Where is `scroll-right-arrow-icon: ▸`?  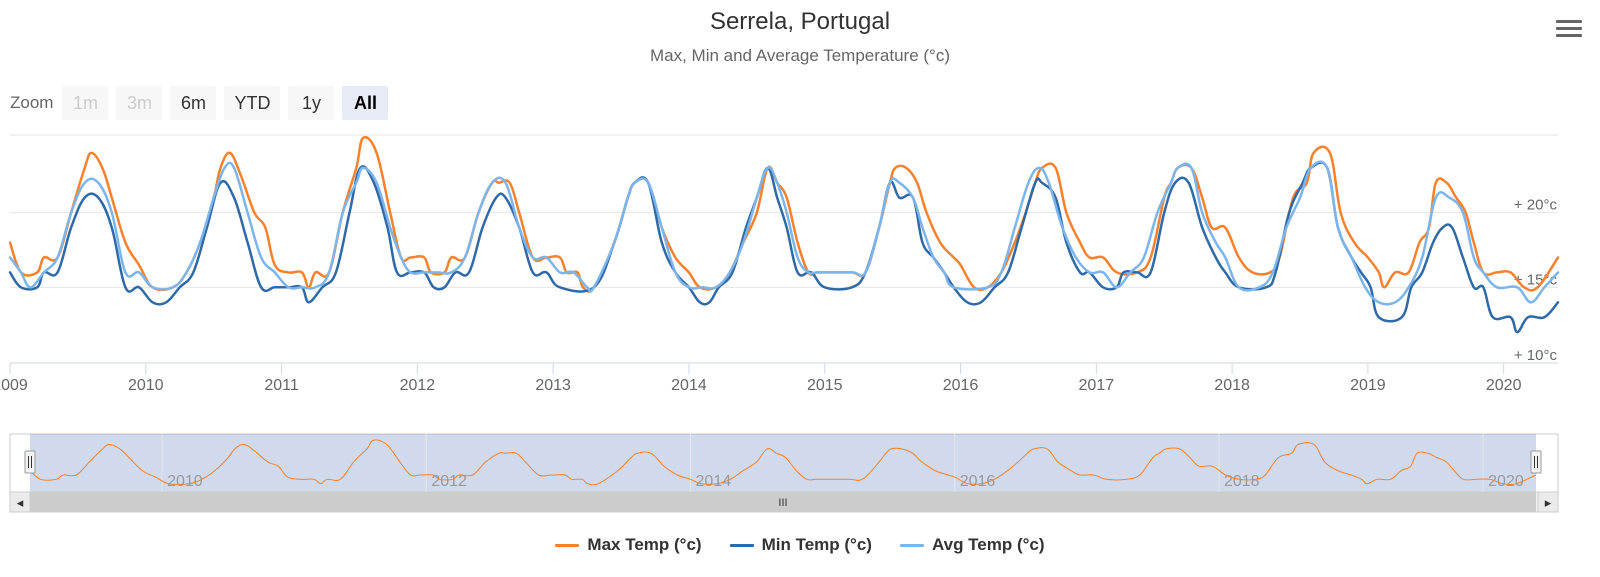 scroll-right-arrow-icon: ▸ is located at coordinates (1548, 503).